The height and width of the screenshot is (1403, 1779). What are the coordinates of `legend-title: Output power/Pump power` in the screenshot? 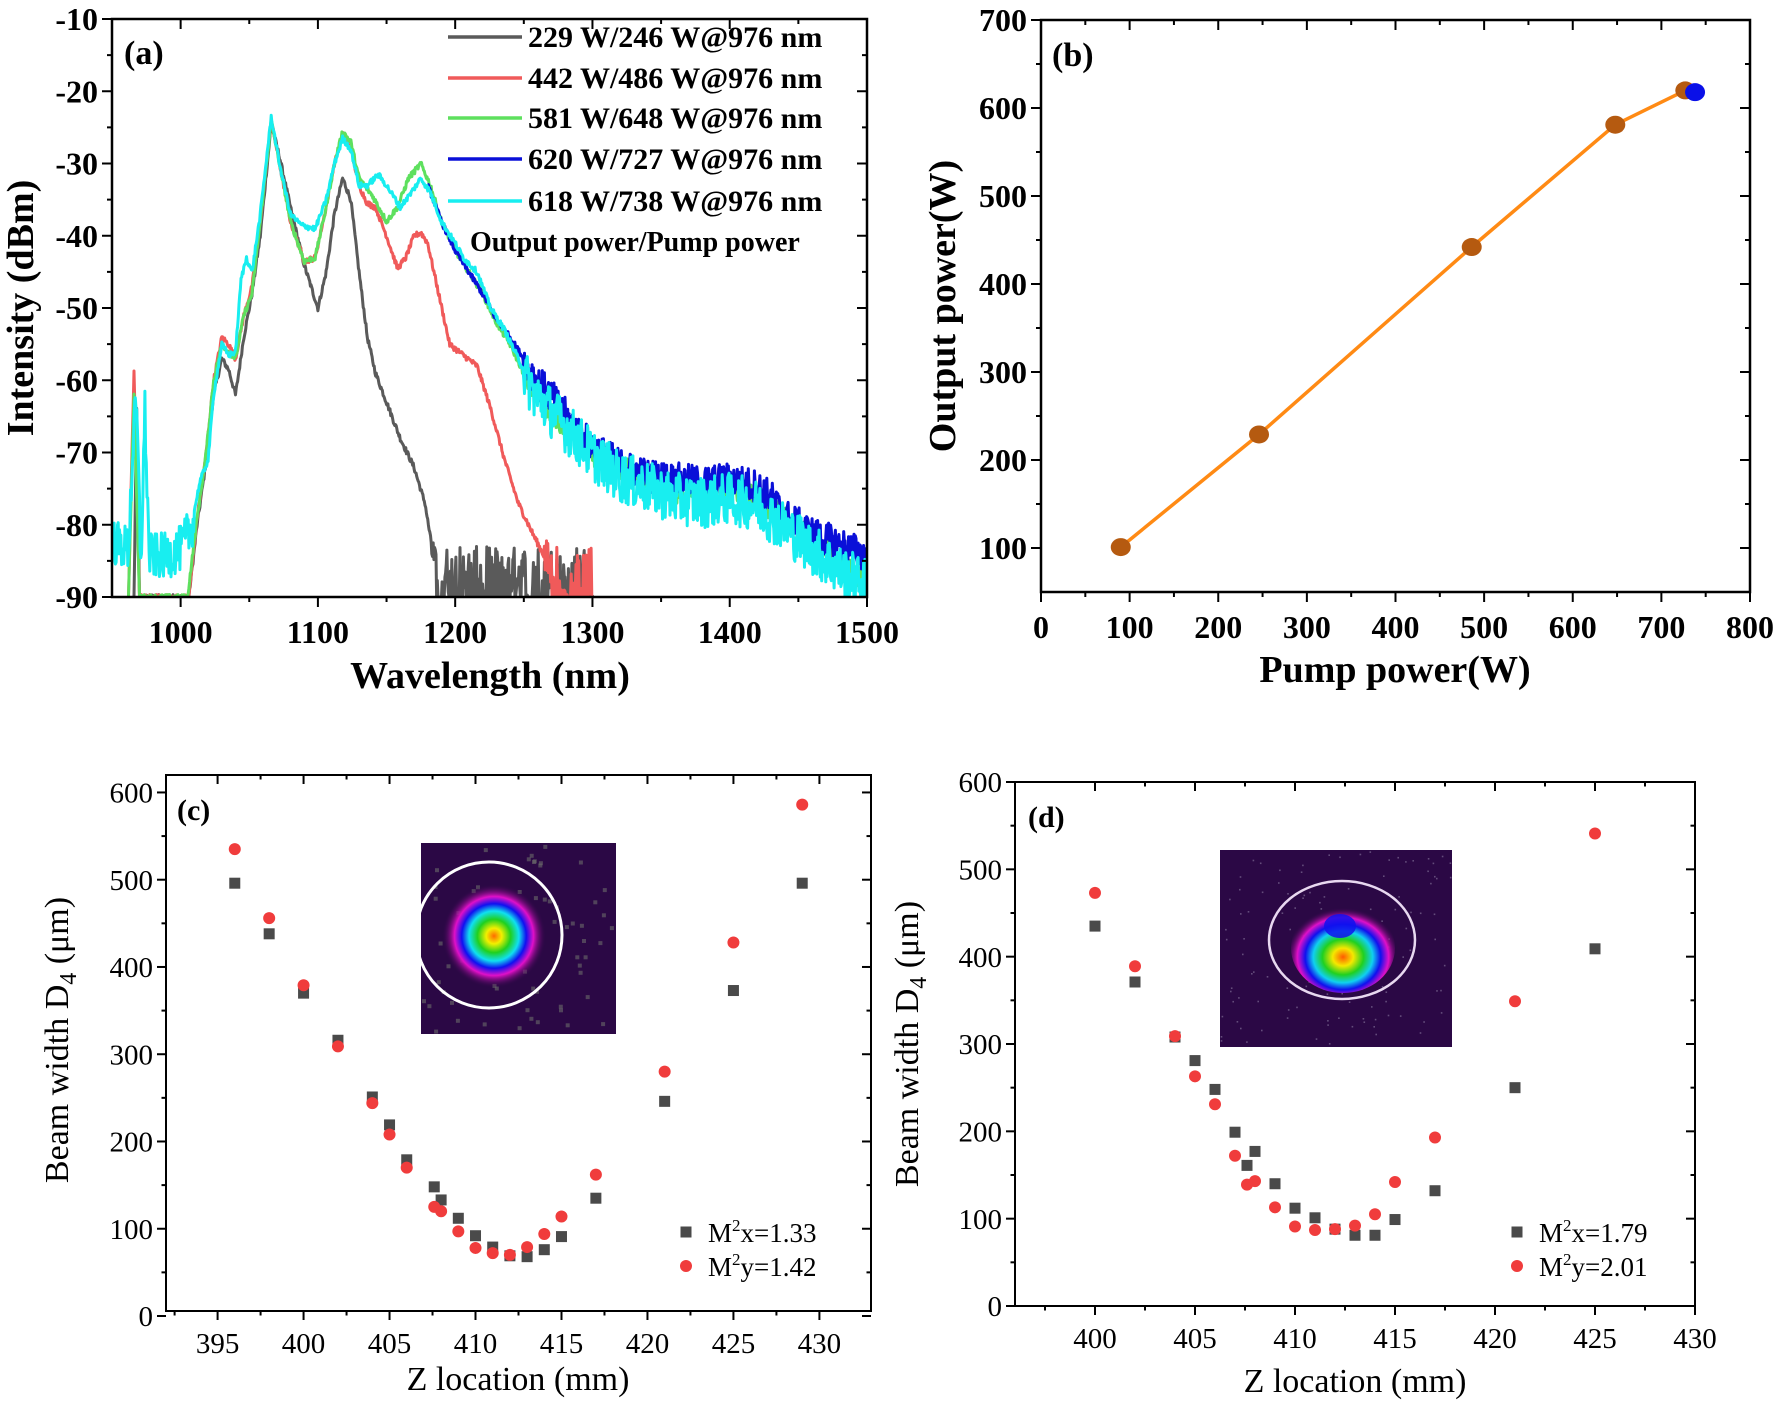 It's located at (635, 242).